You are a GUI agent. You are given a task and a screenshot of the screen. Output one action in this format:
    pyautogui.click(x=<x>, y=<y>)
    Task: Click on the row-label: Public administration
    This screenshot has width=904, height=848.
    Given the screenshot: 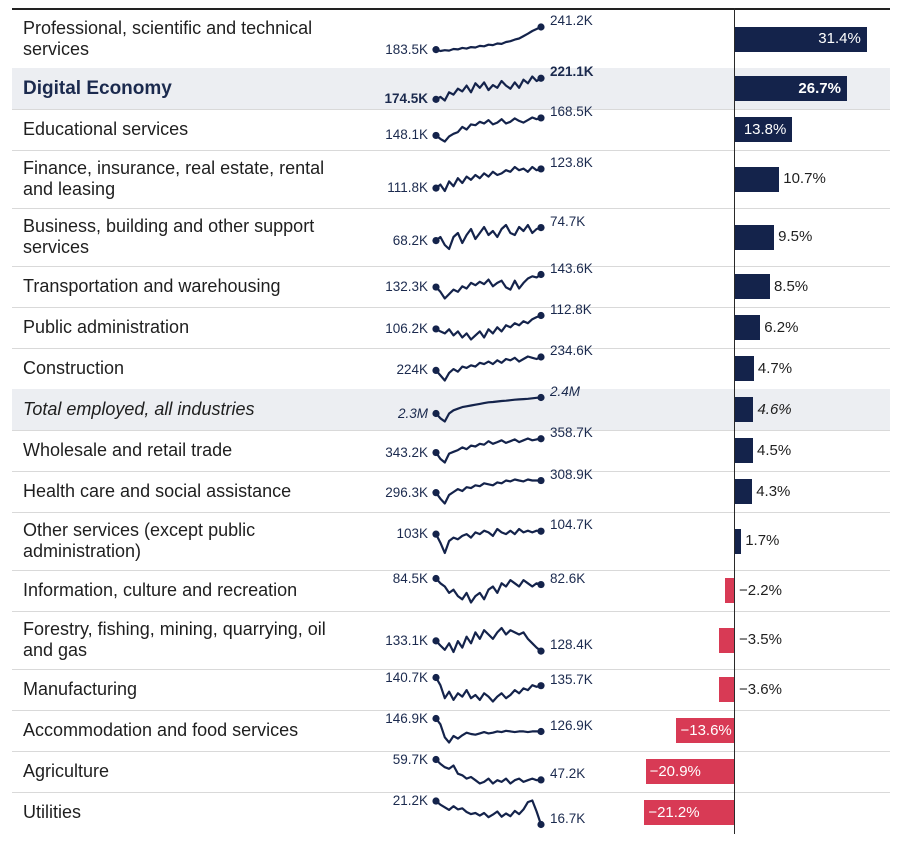 What is the action you would take?
    pyautogui.click(x=106, y=327)
    